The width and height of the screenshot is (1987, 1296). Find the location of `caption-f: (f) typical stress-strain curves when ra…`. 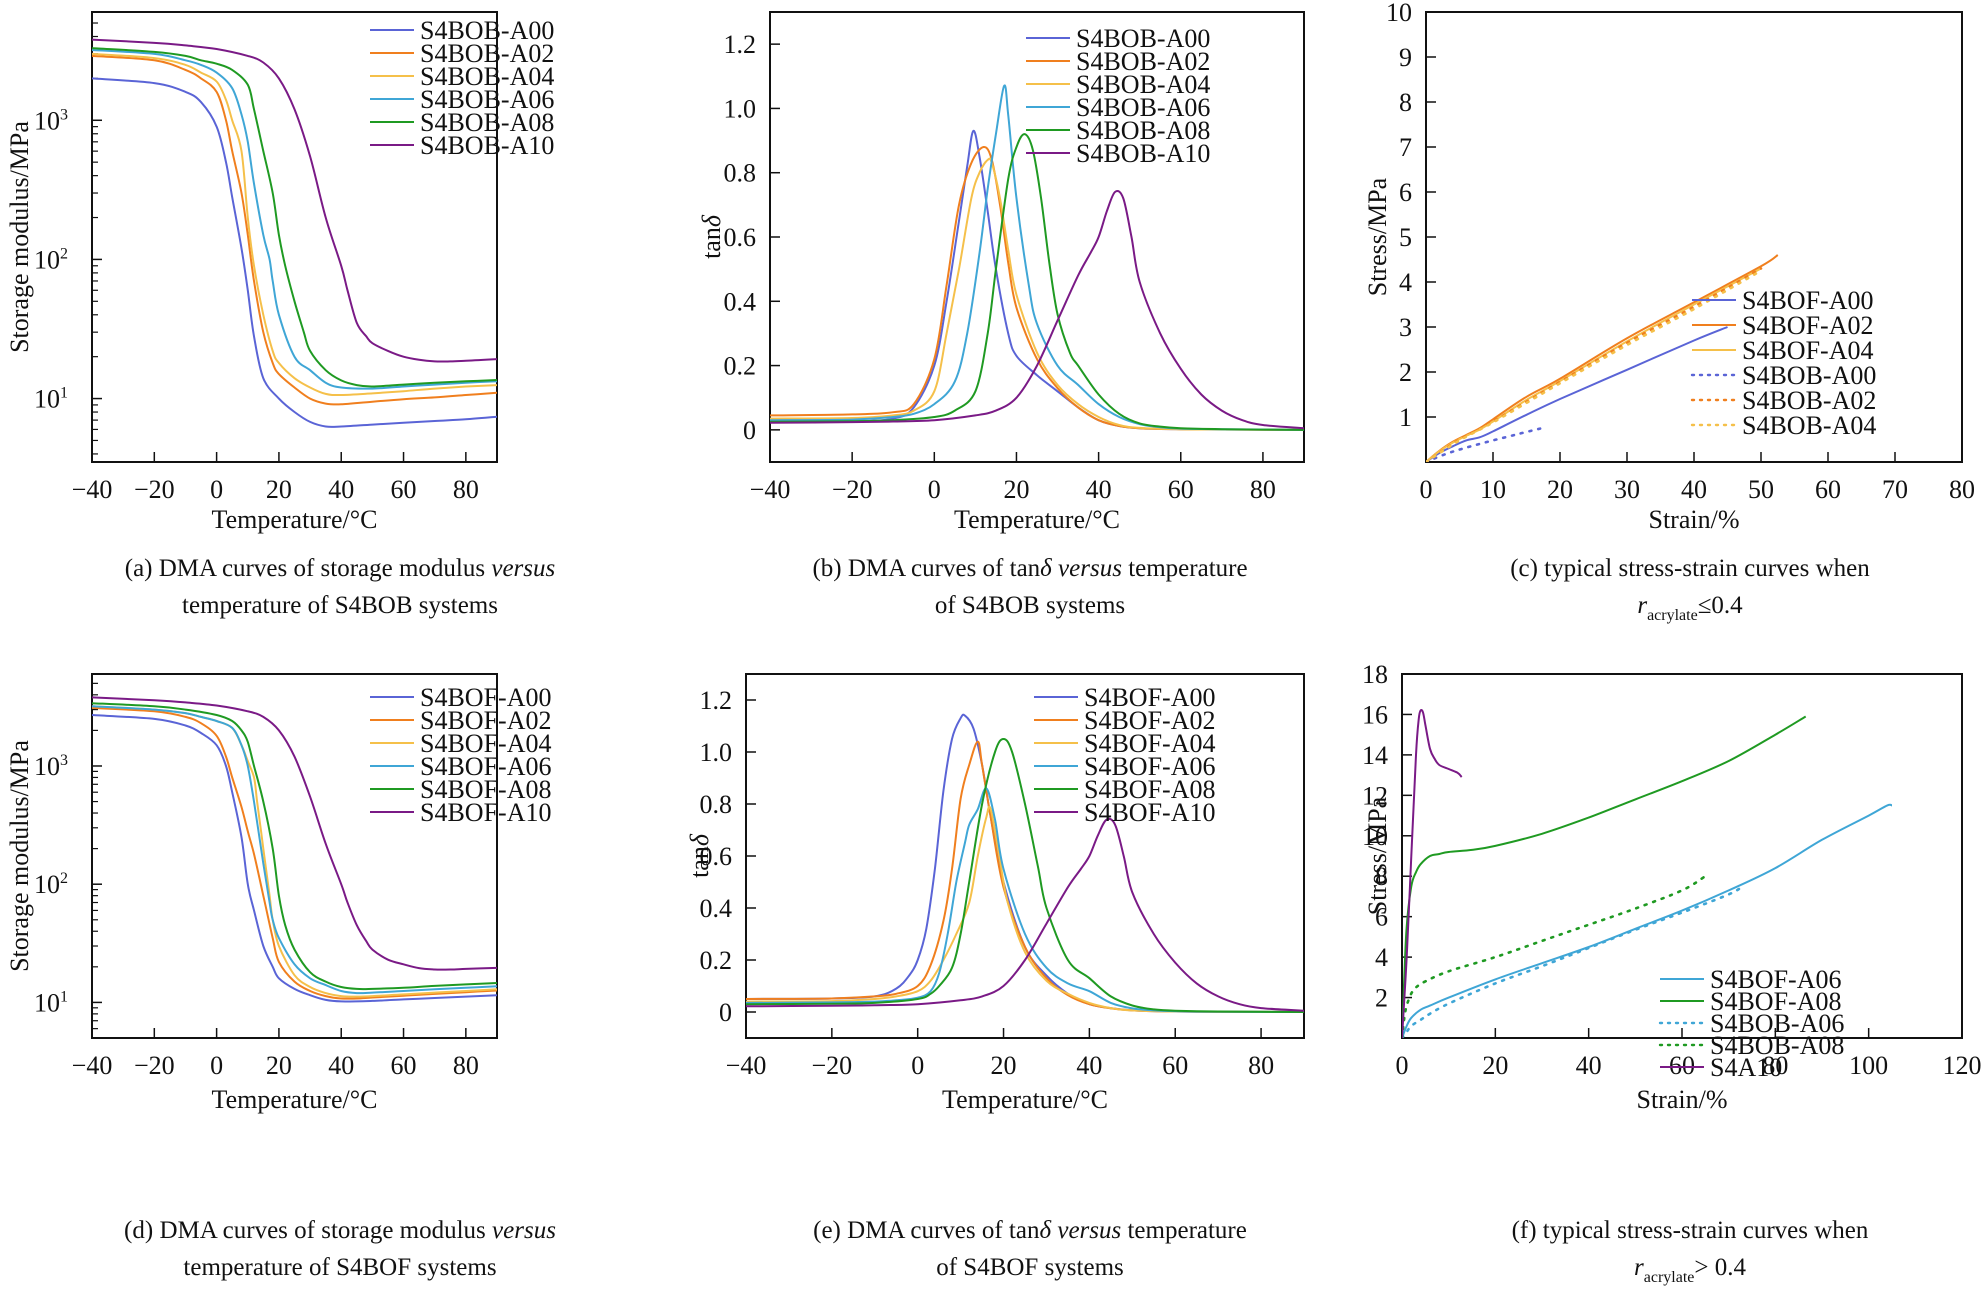

caption-f: (f) typical stress-strain curves when ra… is located at coordinates (1690, 1254).